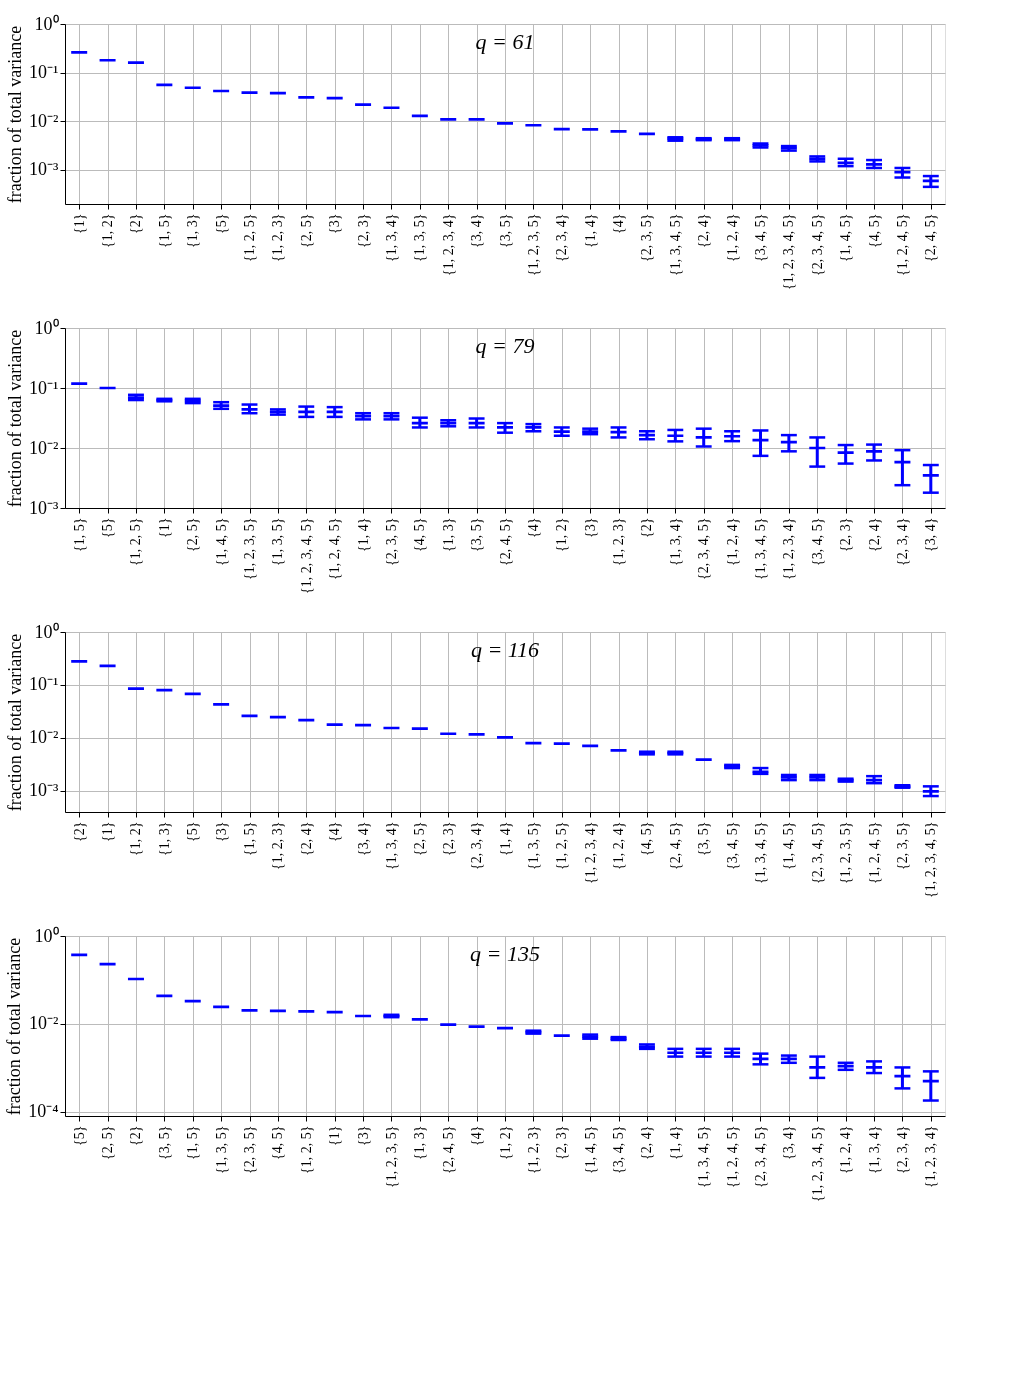 The image size is (1026, 1374). I want to click on x-tick-label: {1, 3, 4, 5}, so click(760, 852).